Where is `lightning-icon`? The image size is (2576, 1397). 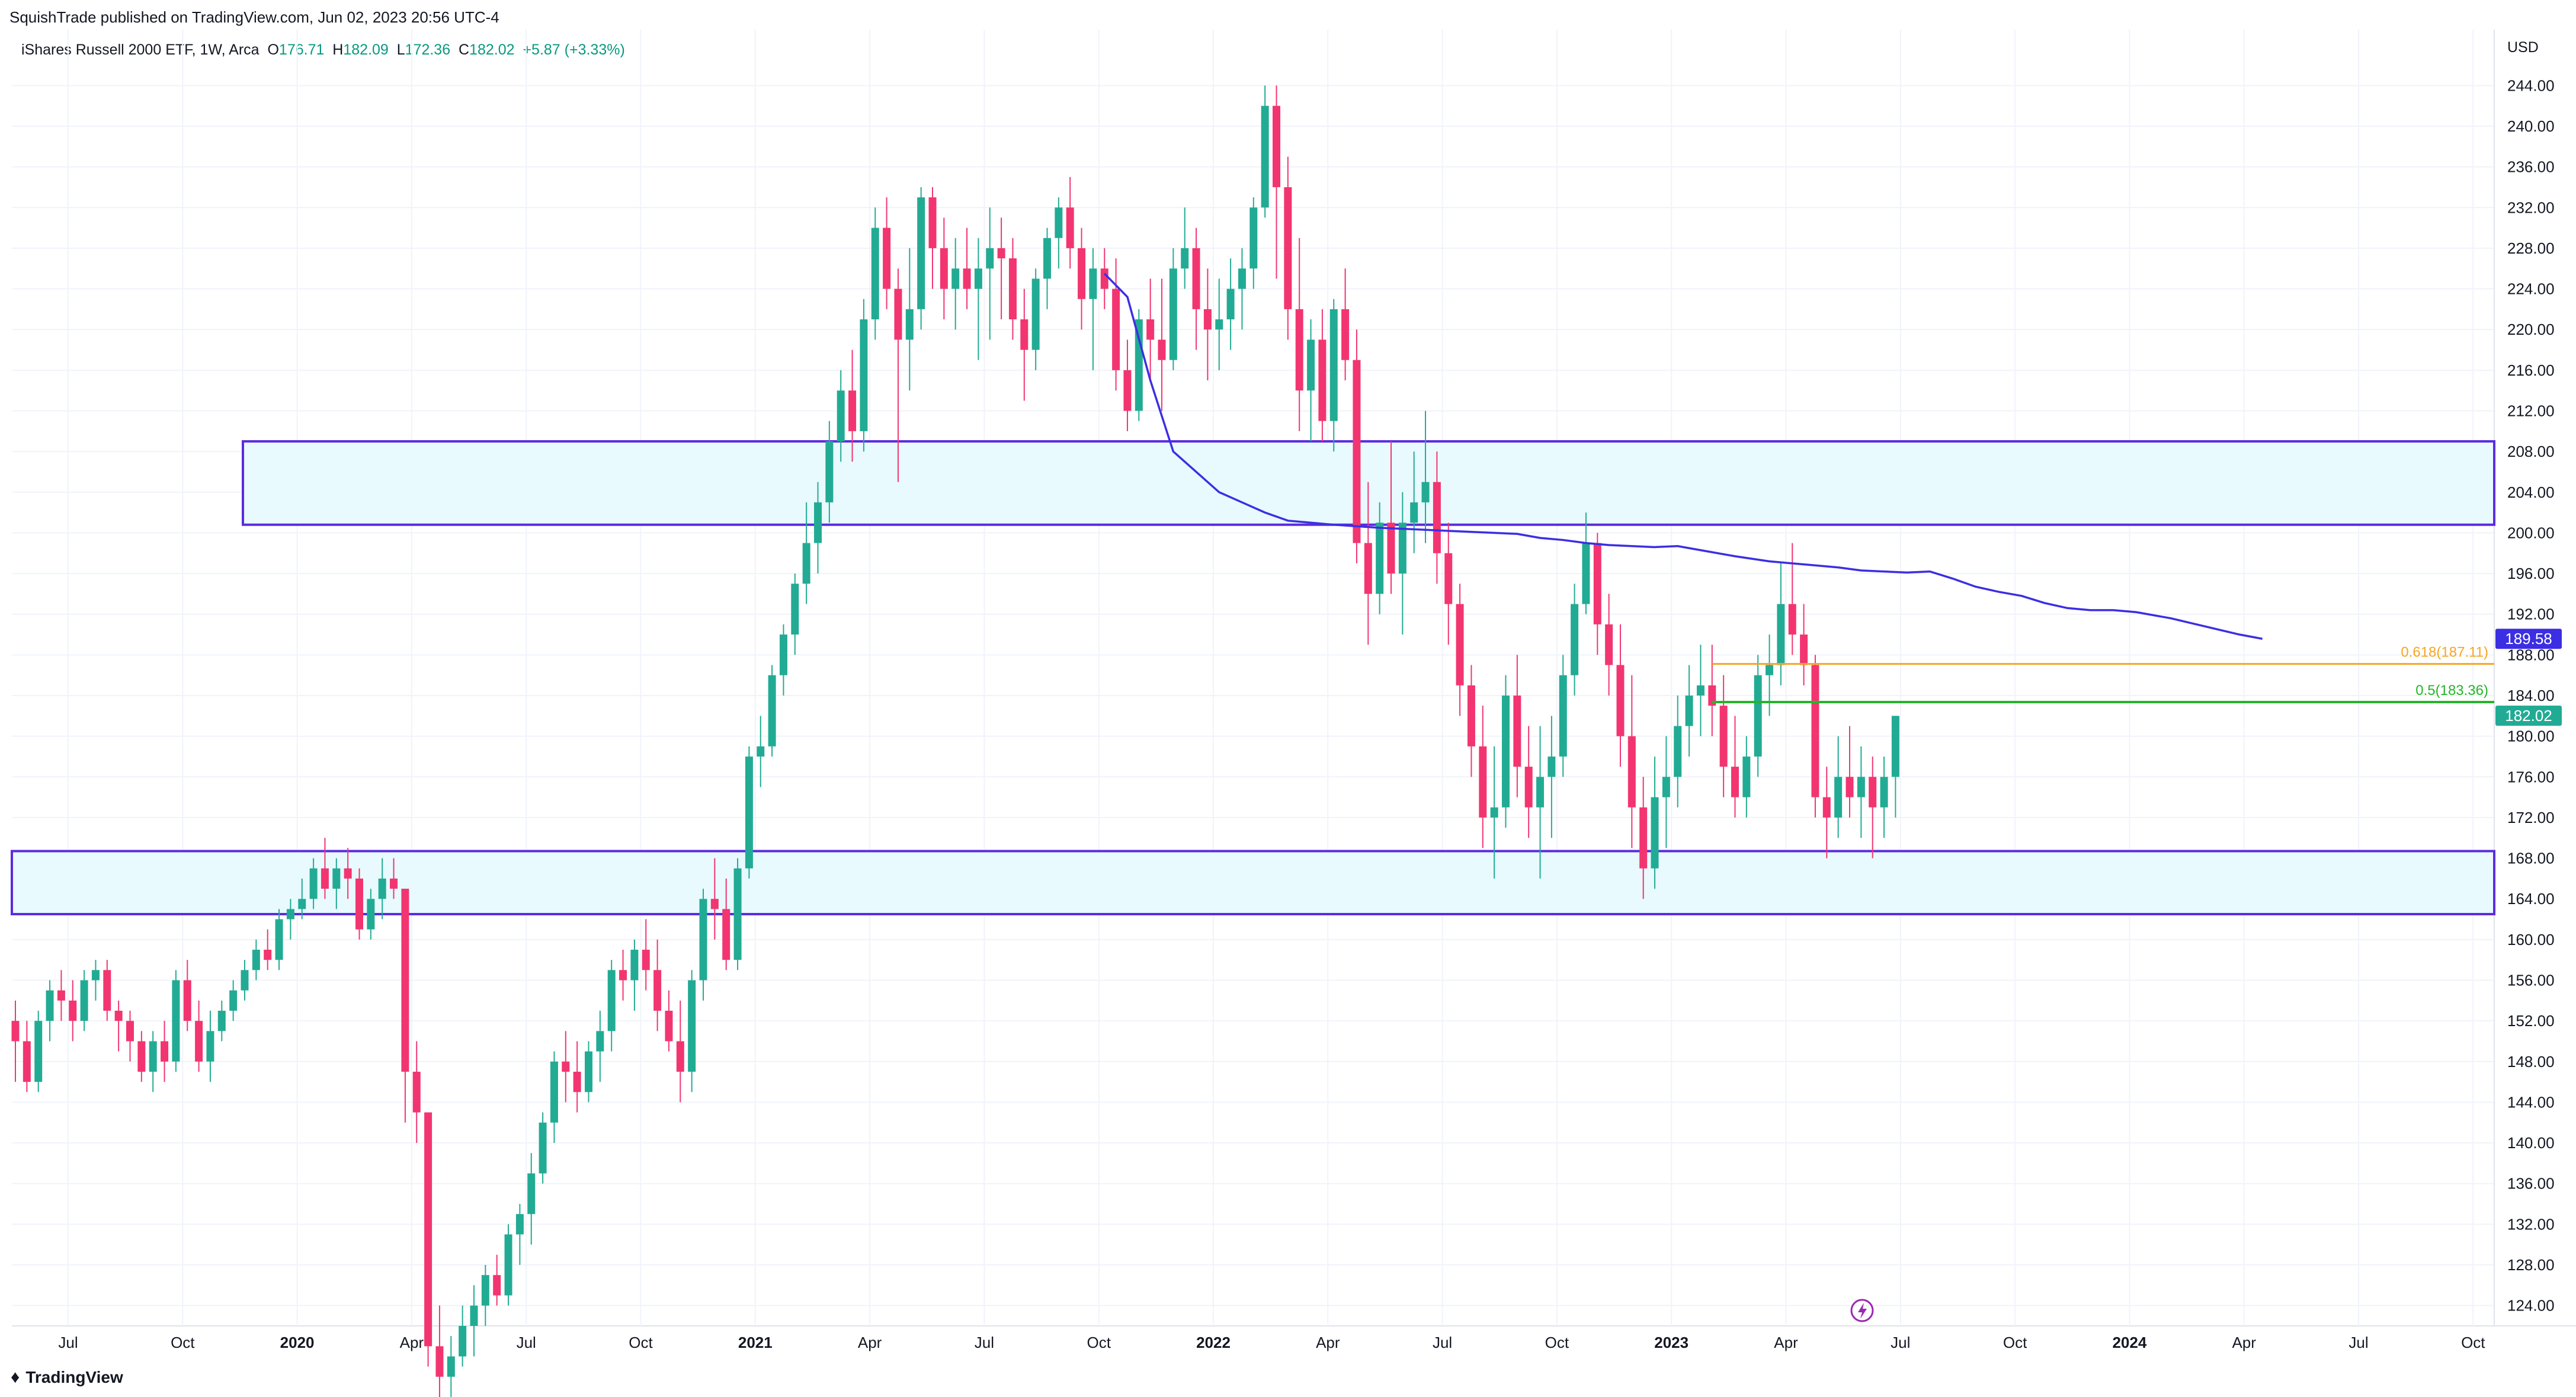
lightning-icon is located at coordinates (1862, 1310).